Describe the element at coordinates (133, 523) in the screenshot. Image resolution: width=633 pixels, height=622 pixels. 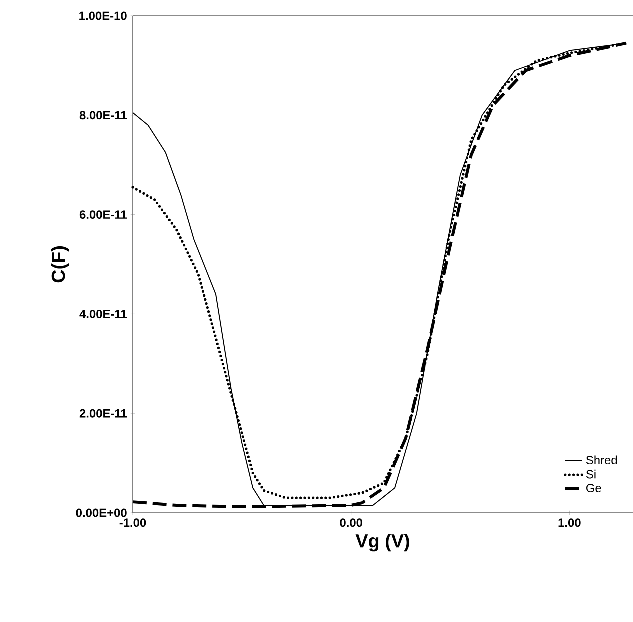
I see `x-tick-label: -1.00` at that location.